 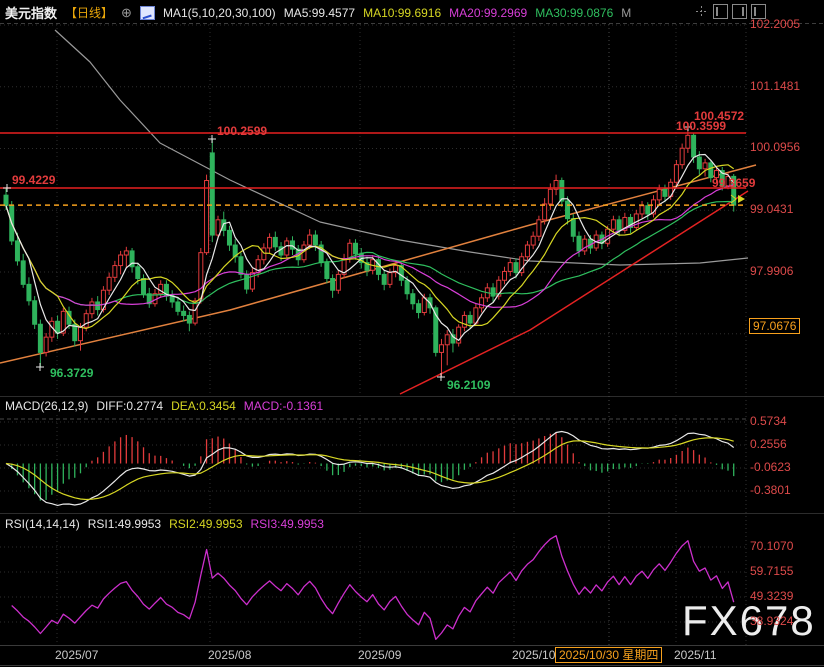 I want to click on rsi-axis-label: 38.9324, so click(x=772, y=620).